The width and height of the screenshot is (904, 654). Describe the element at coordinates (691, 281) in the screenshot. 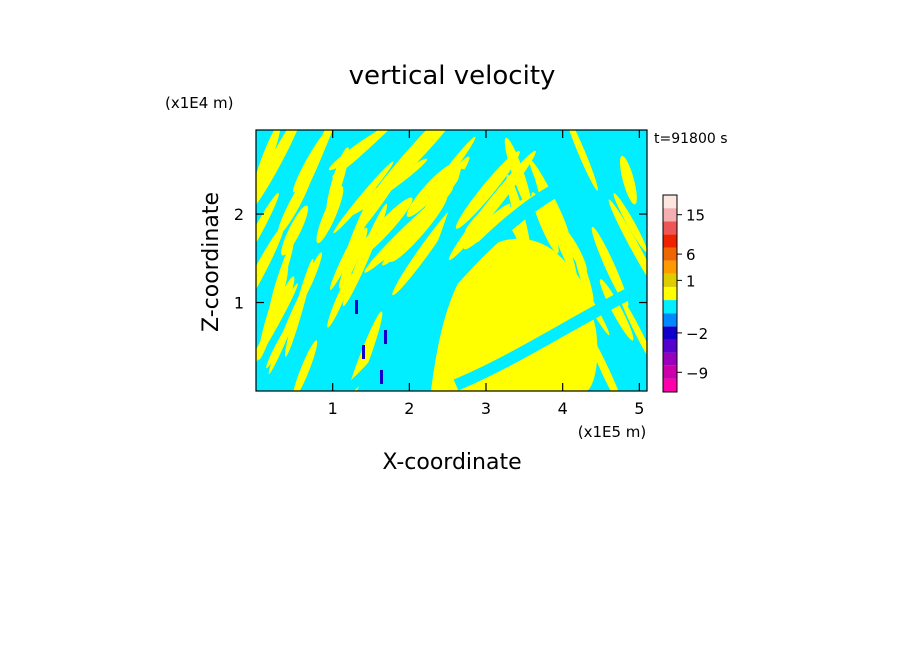

I see `colorbar-label: 1` at that location.